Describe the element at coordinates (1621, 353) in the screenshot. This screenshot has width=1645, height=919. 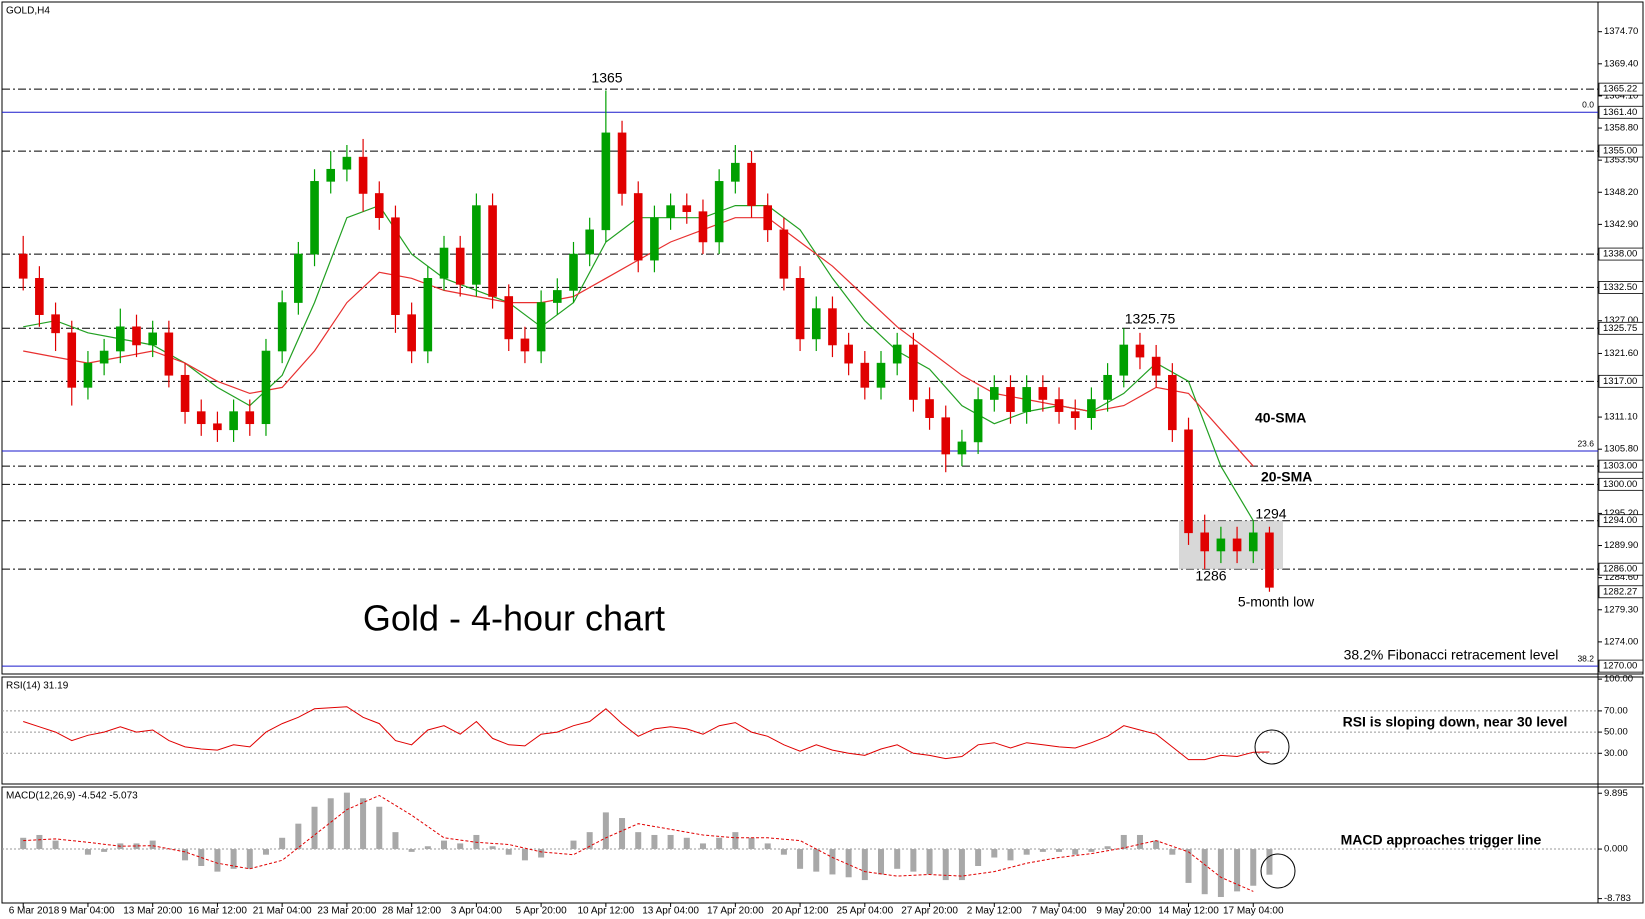
I see `y-tick-label: 1321.60` at that location.